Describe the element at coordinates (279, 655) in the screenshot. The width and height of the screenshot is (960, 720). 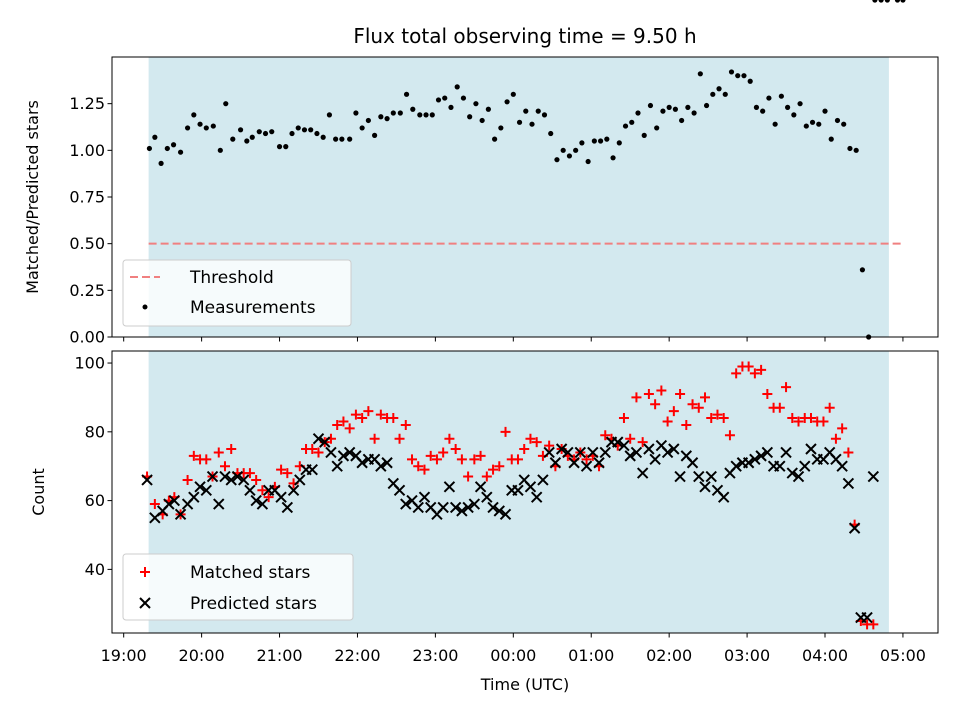
I see `x-tick-label: 21:00` at that location.